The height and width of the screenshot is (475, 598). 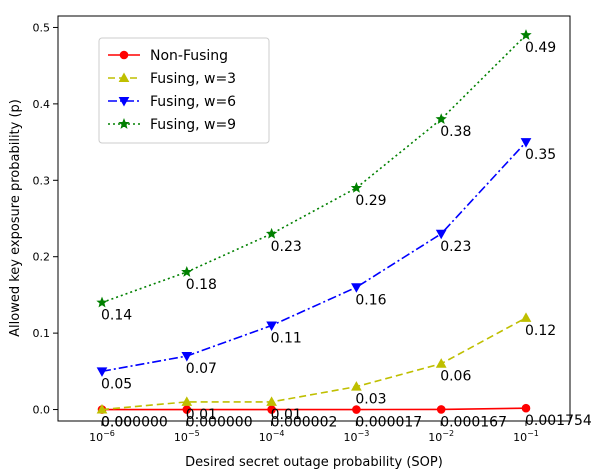 I want to click on y-tick-label: 0.1, so click(x=42, y=333).